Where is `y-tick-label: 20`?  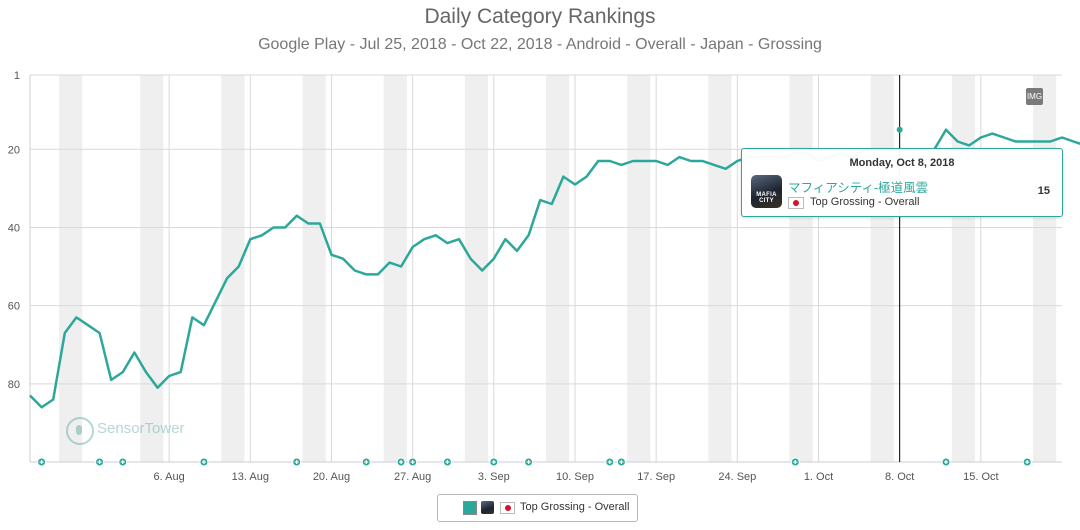
y-tick-label: 20 is located at coordinates (14, 150).